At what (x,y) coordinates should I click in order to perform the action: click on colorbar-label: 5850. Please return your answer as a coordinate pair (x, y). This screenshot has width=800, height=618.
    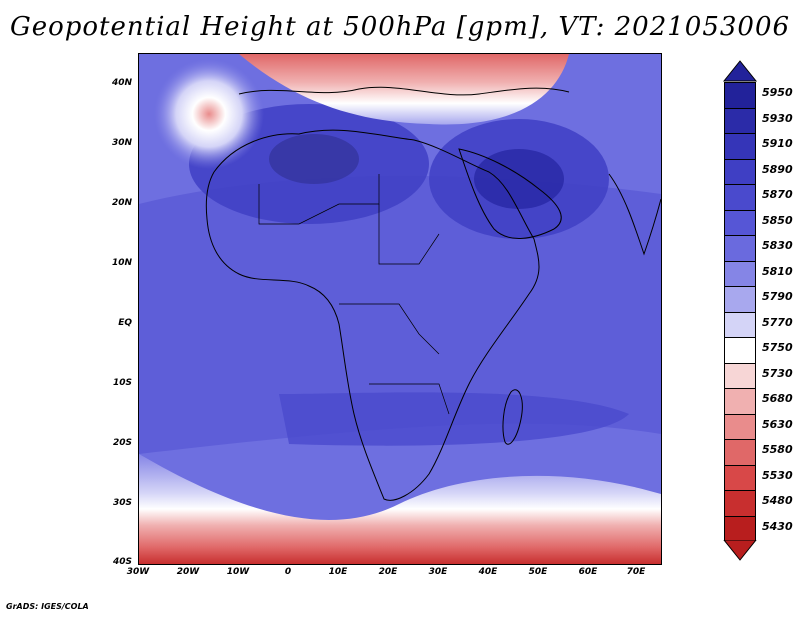
    Looking at the image, I should click on (777, 220).